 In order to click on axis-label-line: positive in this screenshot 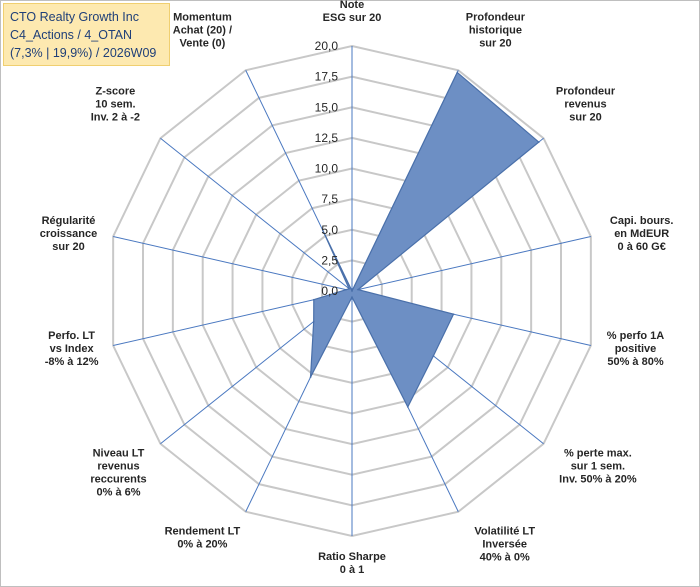, I will do `click(636, 349)`.